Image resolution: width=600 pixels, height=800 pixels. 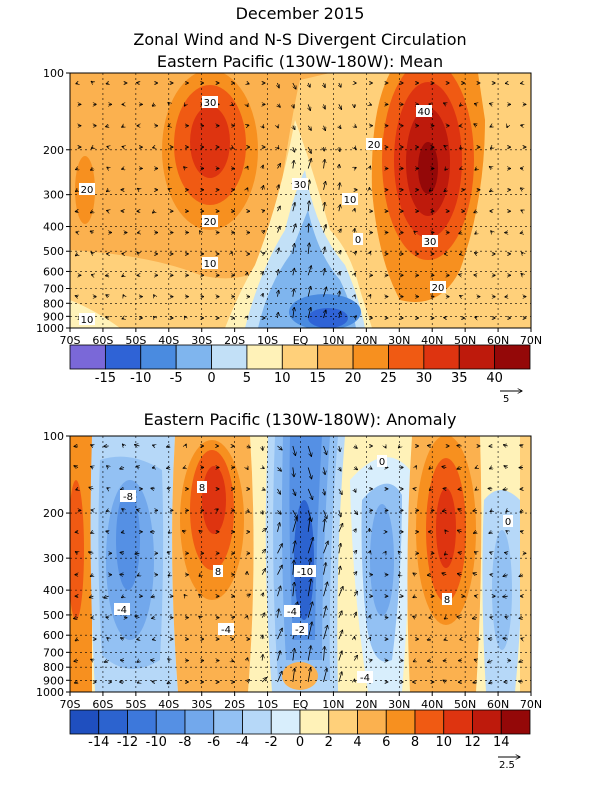 I want to click on contour-label: -10, so click(x=305, y=572).